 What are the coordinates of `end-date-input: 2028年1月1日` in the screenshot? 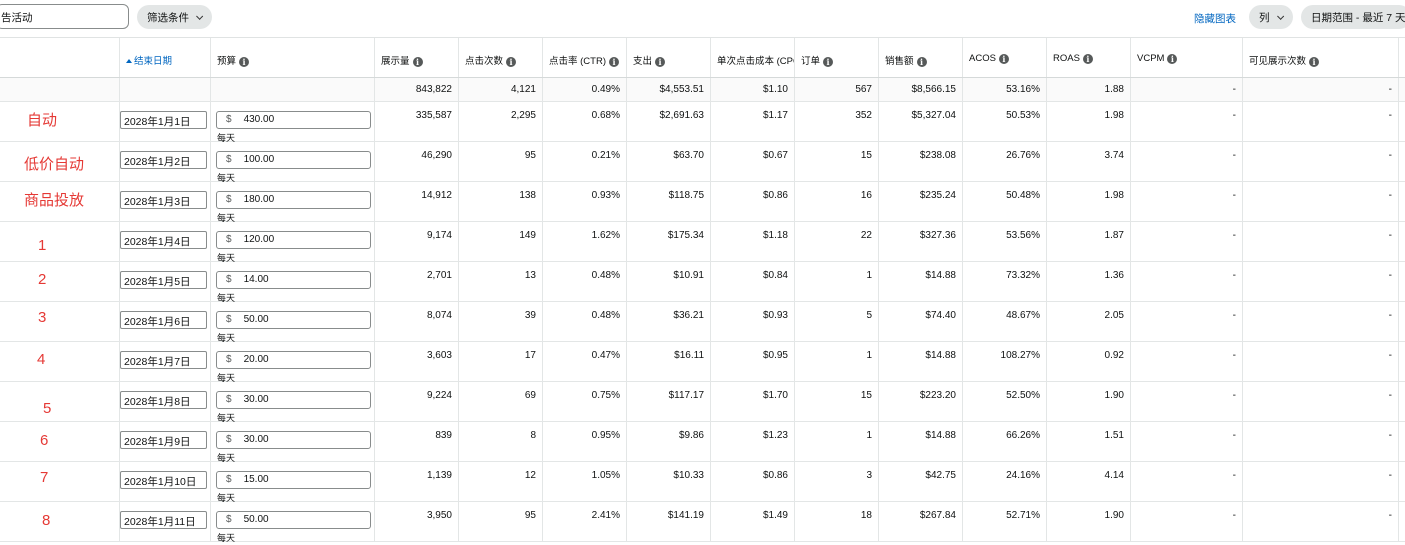 It's located at (163, 120).